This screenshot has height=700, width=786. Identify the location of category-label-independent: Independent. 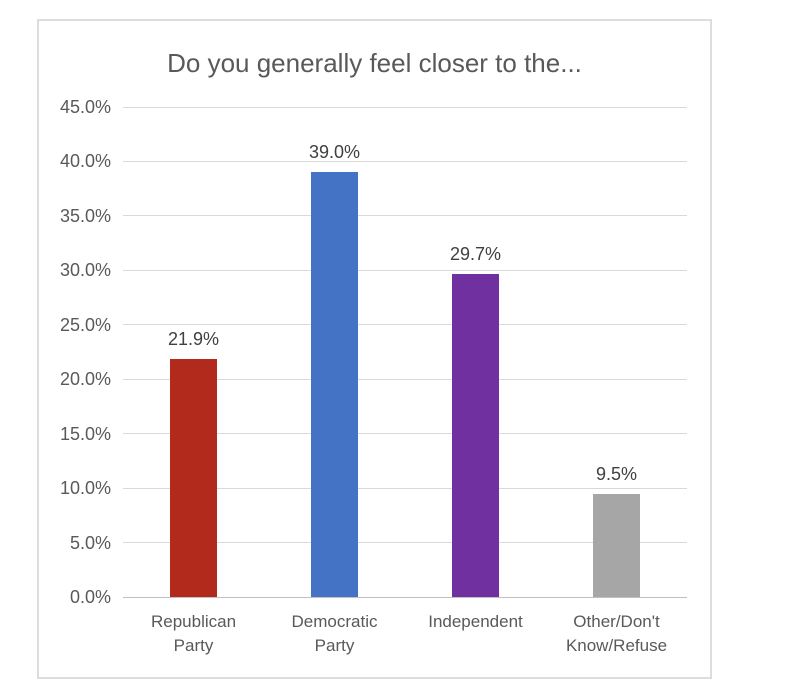
(475, 621).